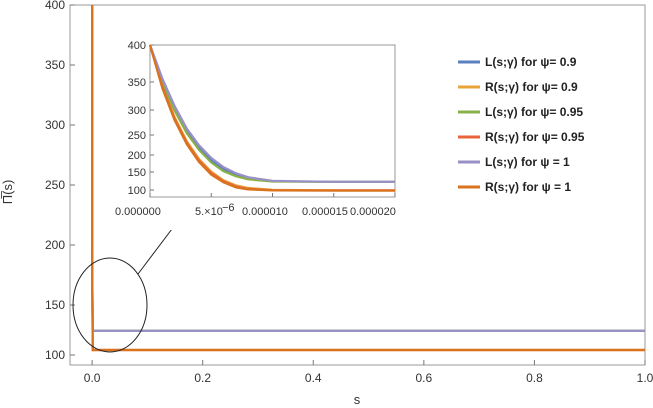 Image resolution: width=653 pixels, height=408 pixels. Describe the element at coordinates (535, 137) in the screenshot. I see `legend-label-4: R(s;γ) for ψ= 0.95` at that location.